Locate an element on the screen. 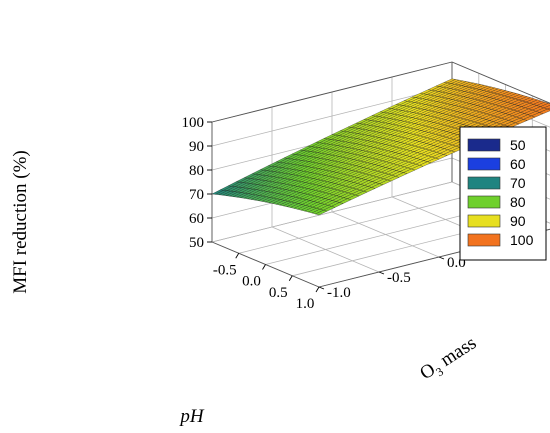 The height and width of the screenshot is (433, 550). x-axis-label: pH is located at coordinates (191, 416).